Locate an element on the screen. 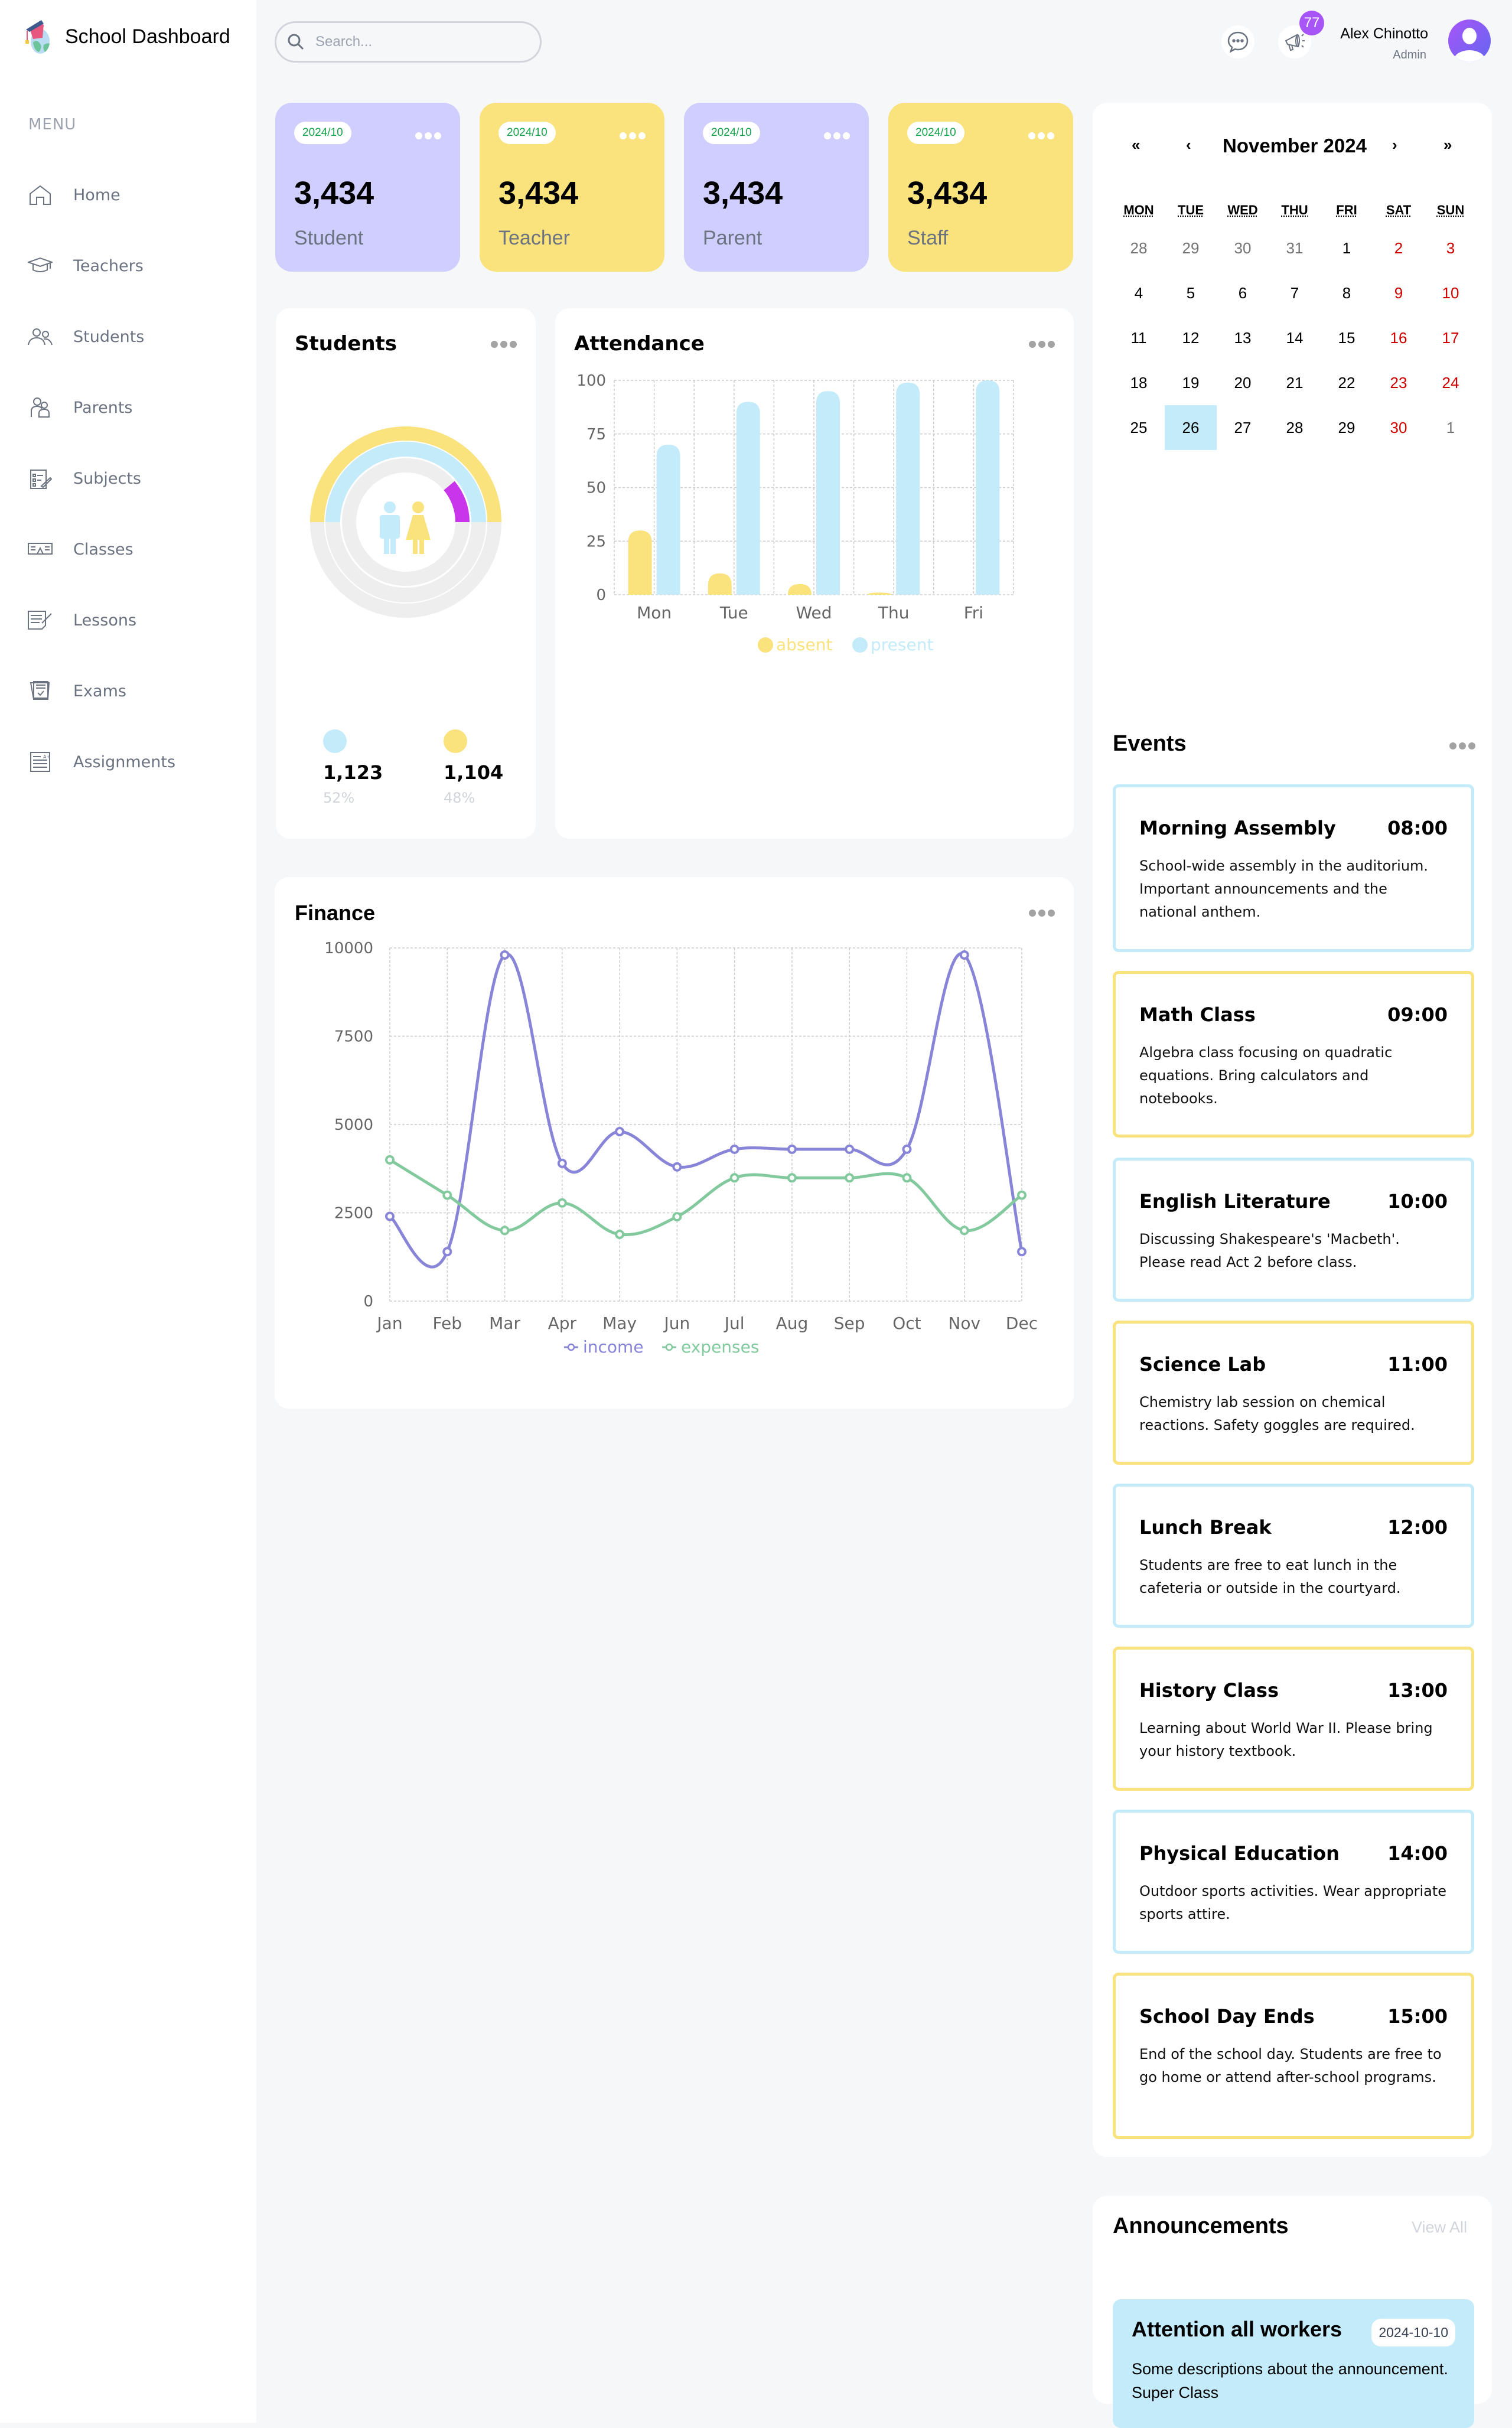 This screenshot has height=2428, width=1512. calendar-day: 21 is located at coordinates (1295, 382).